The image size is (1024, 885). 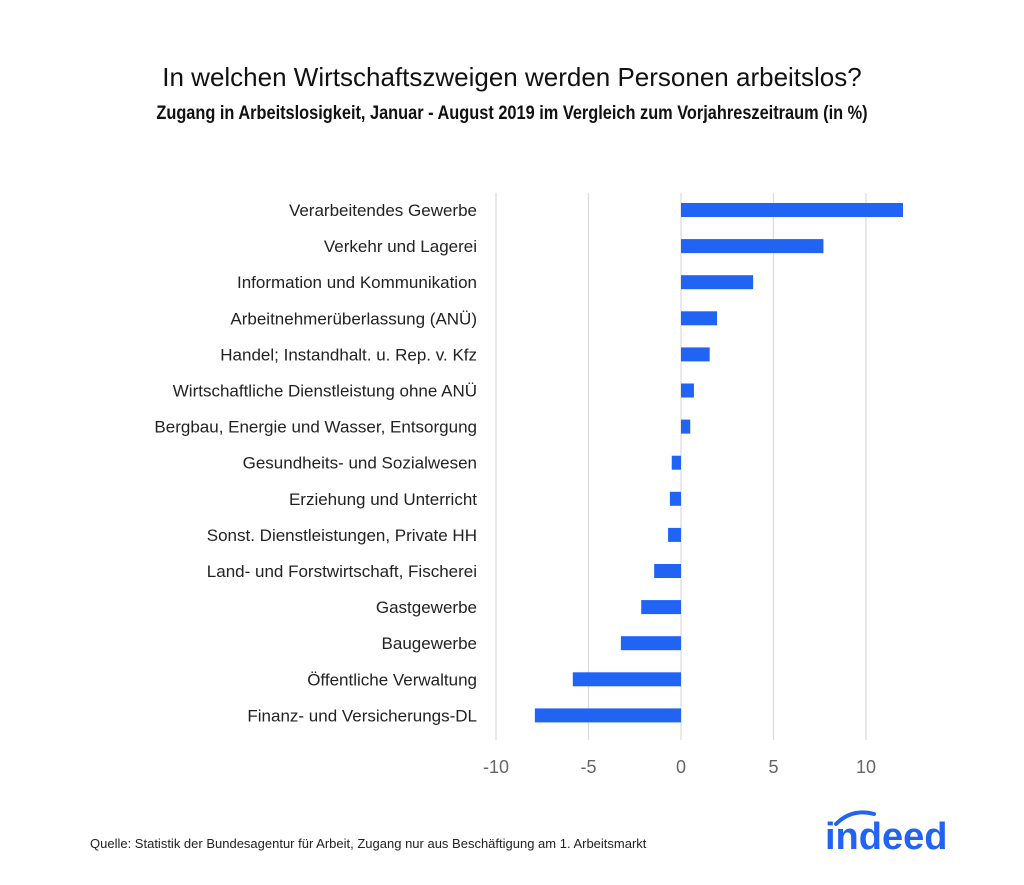 What do you see at coordinates (357, 282) in the screenshot?
I see `category-label: Information und Kommunikation` at bounding box center [357, 282].